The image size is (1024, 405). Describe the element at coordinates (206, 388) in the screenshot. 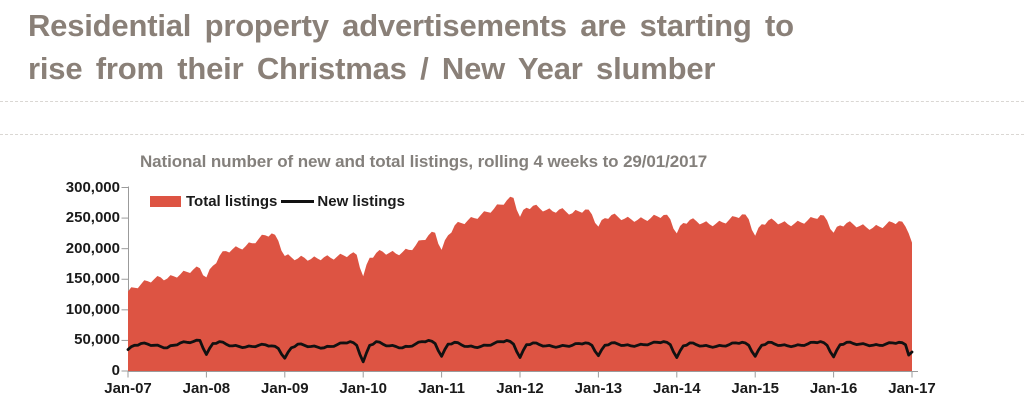

I see `x-axis-label: Jan-08` at that location.